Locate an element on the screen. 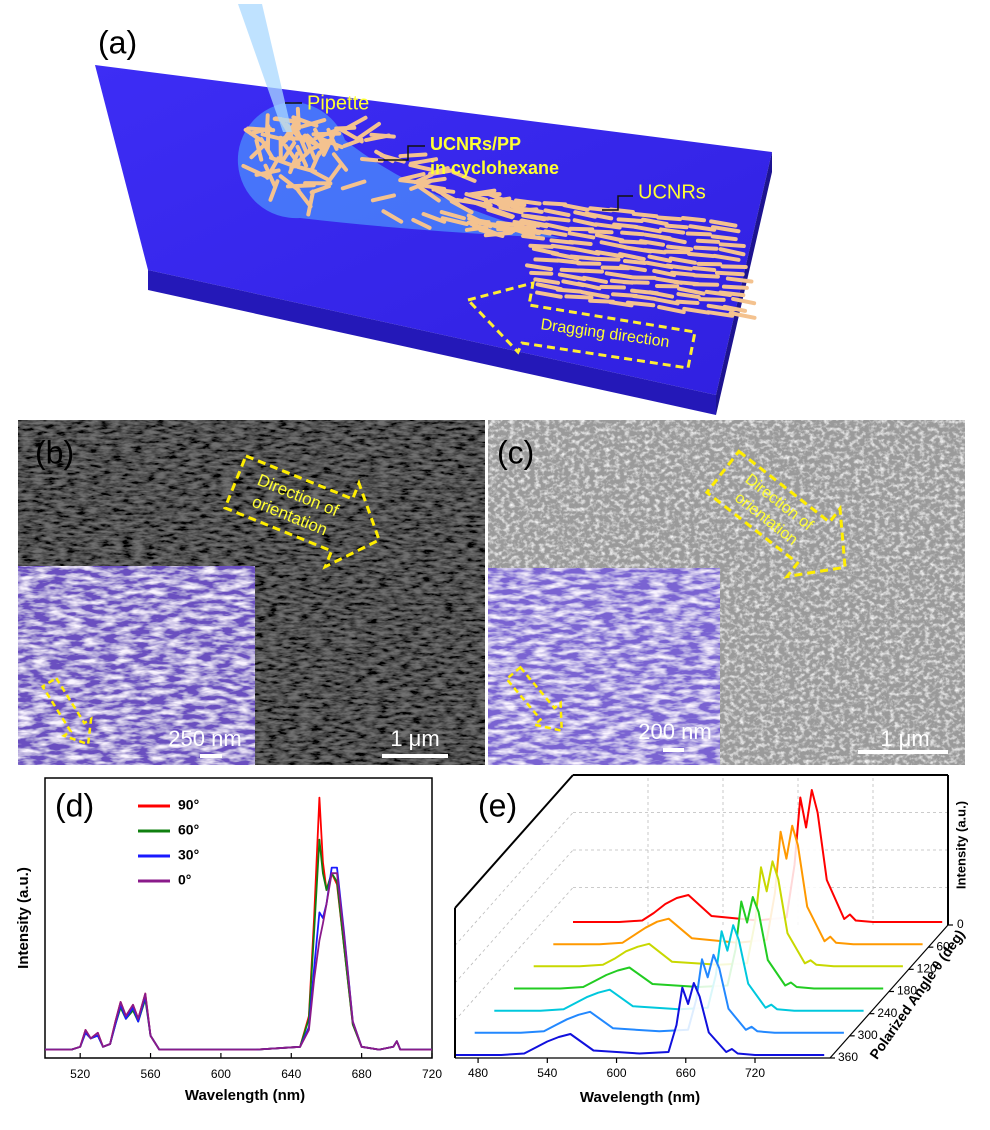 This screenshot has height=1130, width=990. x-tick-label: 680 is located at coordinates (362, 1074).